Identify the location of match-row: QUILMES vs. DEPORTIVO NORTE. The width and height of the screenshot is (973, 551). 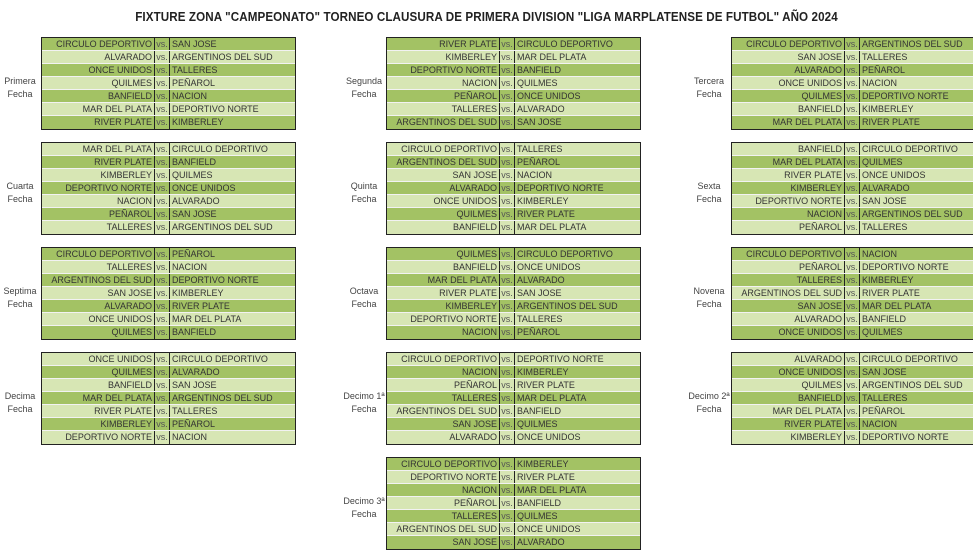
(852, 96).